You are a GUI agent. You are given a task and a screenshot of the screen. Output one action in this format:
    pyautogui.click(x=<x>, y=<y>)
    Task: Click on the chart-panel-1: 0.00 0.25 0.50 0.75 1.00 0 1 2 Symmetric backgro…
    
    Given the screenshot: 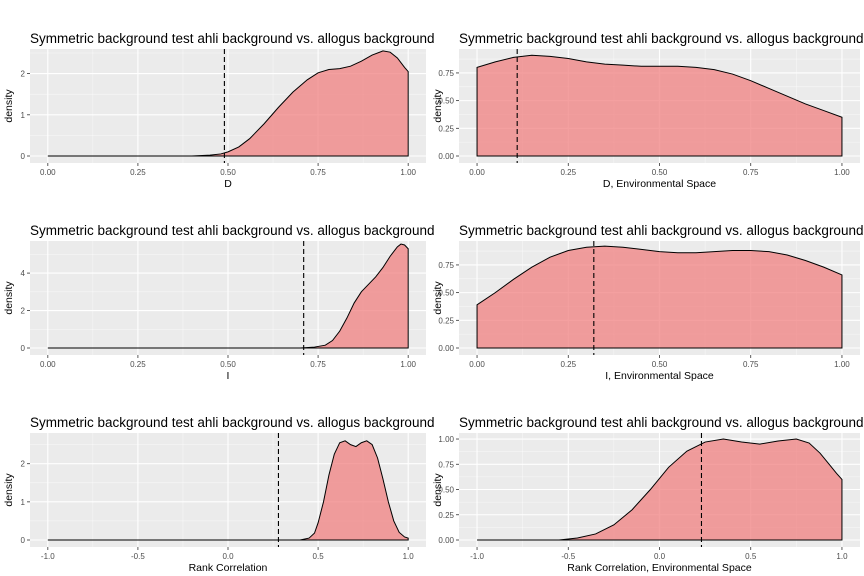 What is the action you would take?
    pyautogui.click(x=218, y=110)
    